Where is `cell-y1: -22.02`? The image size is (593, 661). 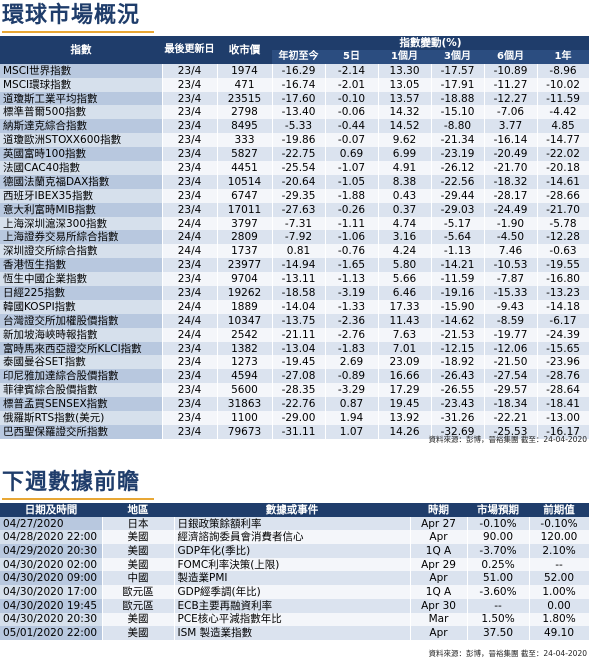
cell-y1: -22.02 is located at coordinates (563, 154).